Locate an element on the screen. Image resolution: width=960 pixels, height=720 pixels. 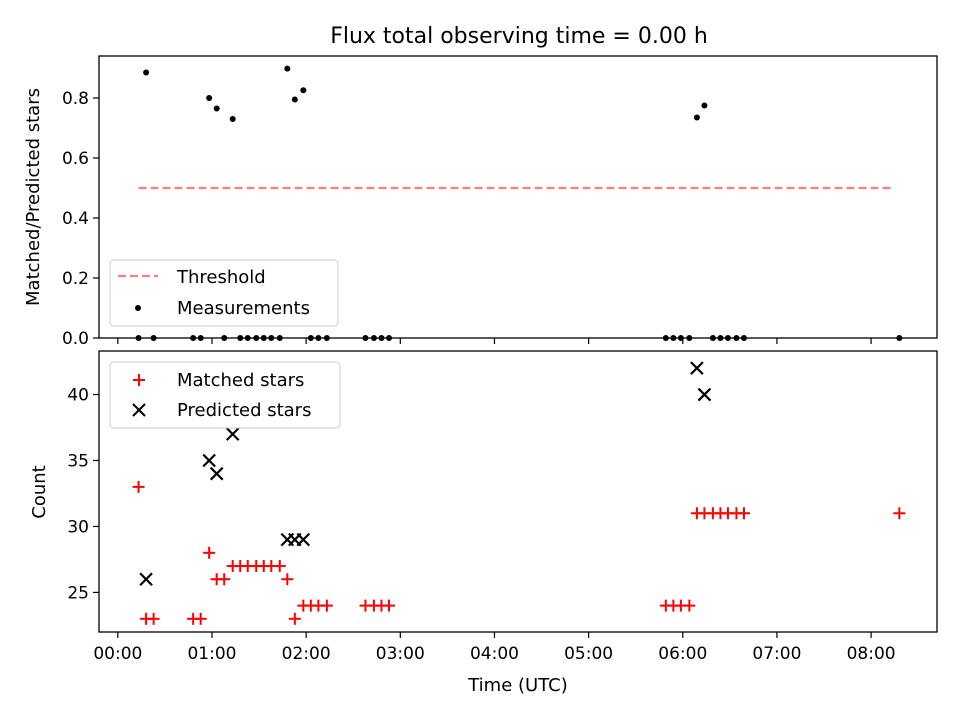
count-ytick-label: 30 is located at coordinates (78, 527).